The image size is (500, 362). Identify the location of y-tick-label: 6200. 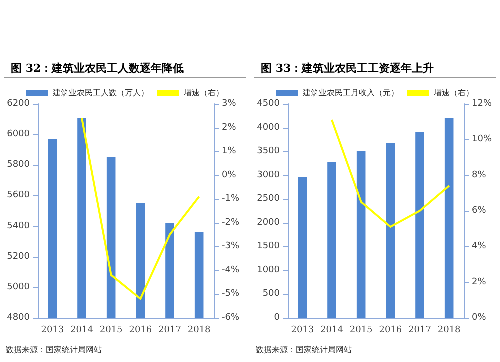
(18, 104).